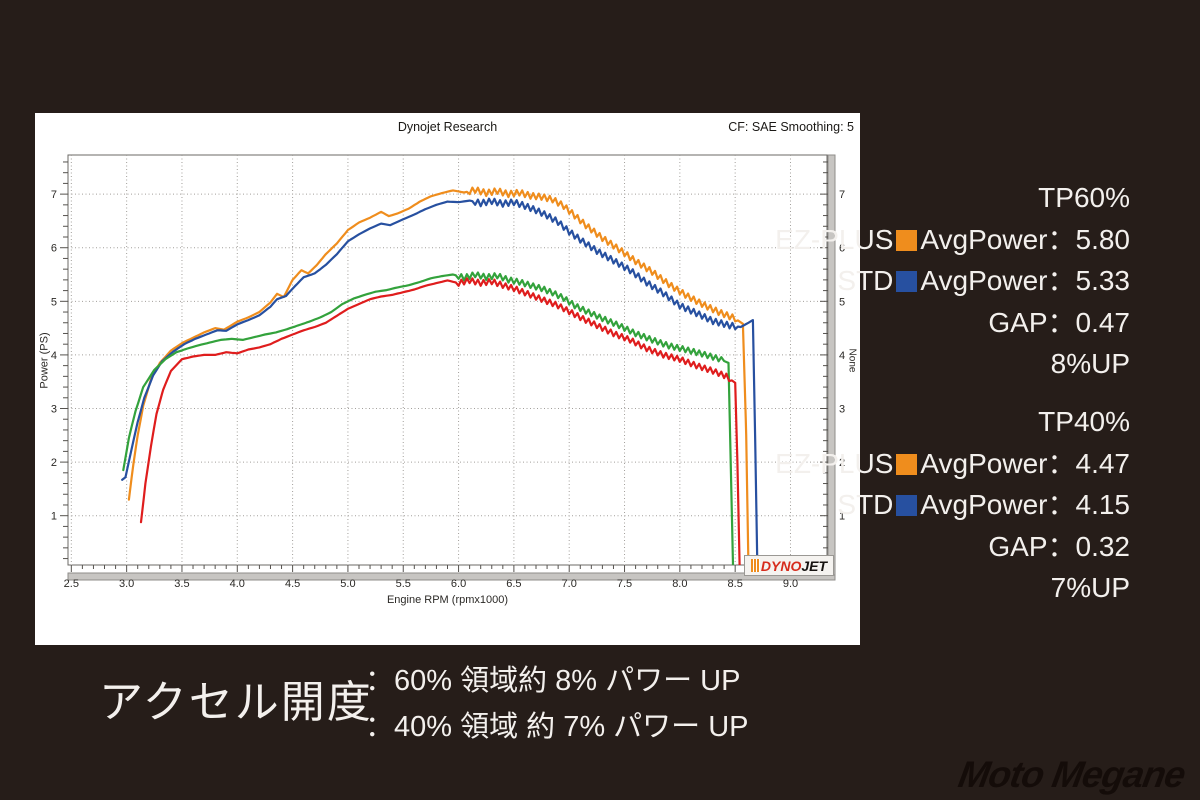  What do you see at coordinates (1025, 463) in the screenshot?
I see `tp40-ezplus-value: AvgPower：4.47` at bounding box center [1025, 463].